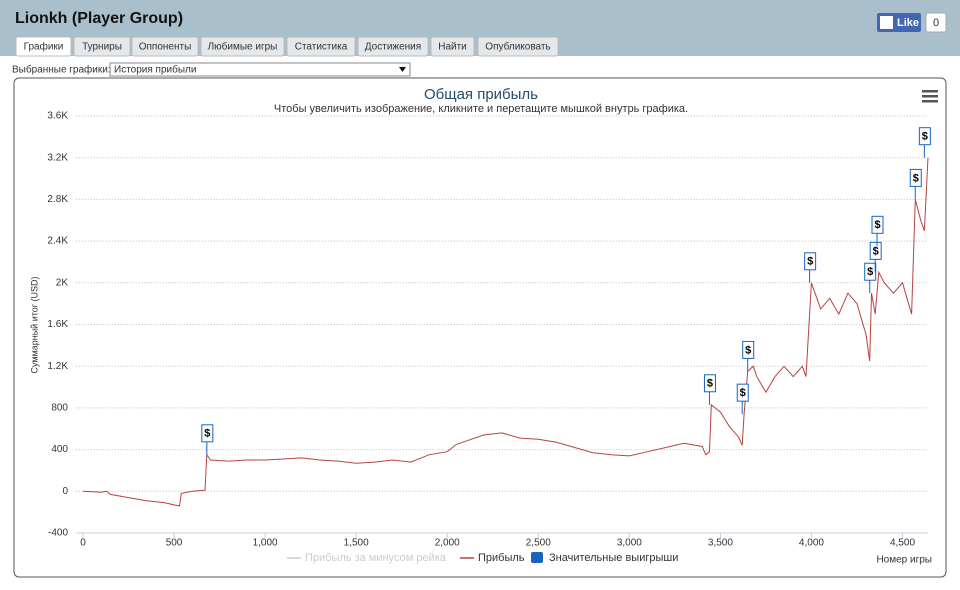 This screenshot has height=590, width=960. What do you see at coordinates (57, 324) in the screenshot?
I see `y-tick-label: 1.6K` at bounding box center [57, 324].